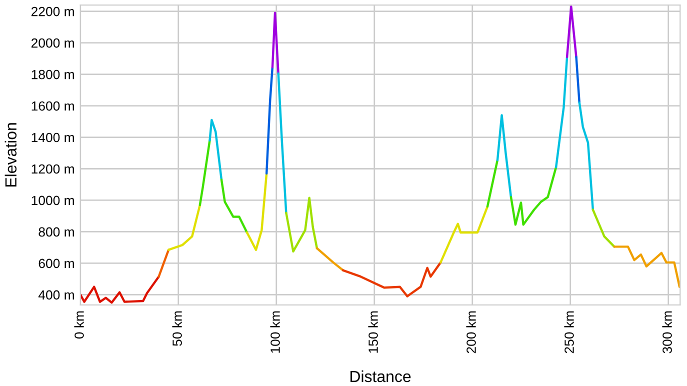 Image resolution: width=687 pixels, height=386 pixels. I want to click on y-tick-label: 400 m, so click(56, 295).